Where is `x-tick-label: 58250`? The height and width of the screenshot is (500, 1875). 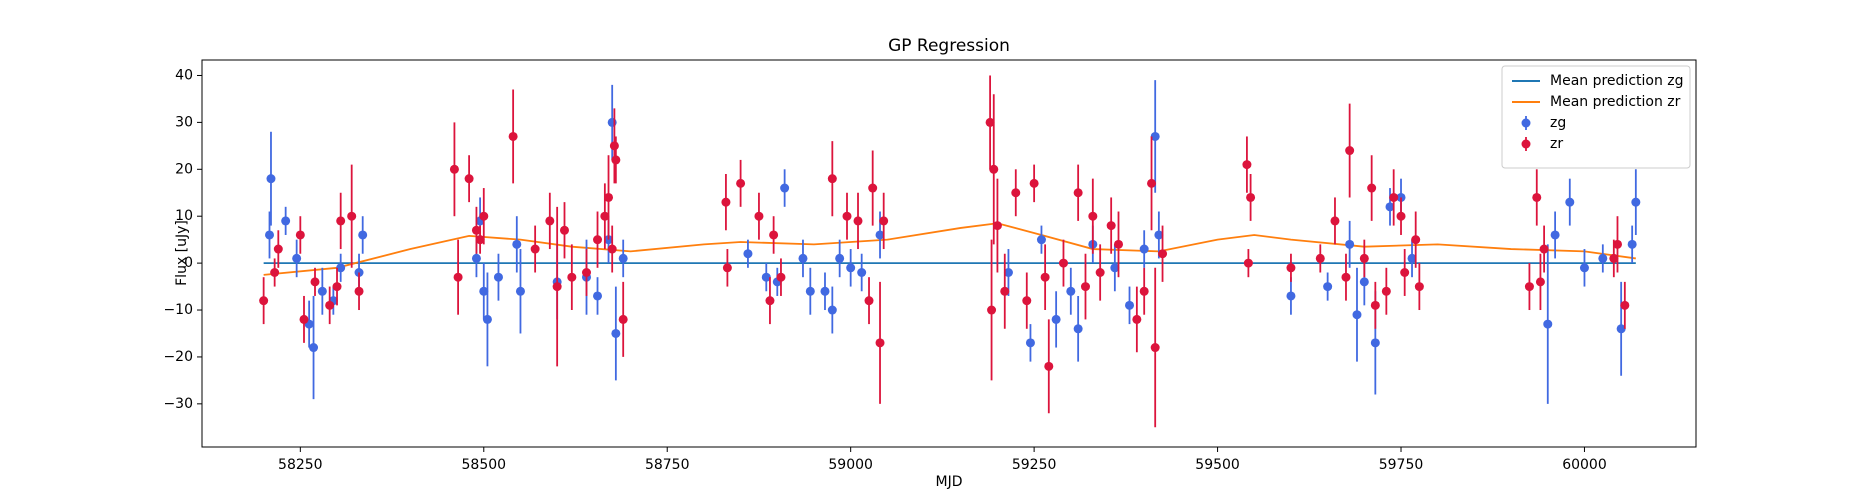 x-tick-label: 58250 is located at coordinates (300, 465).